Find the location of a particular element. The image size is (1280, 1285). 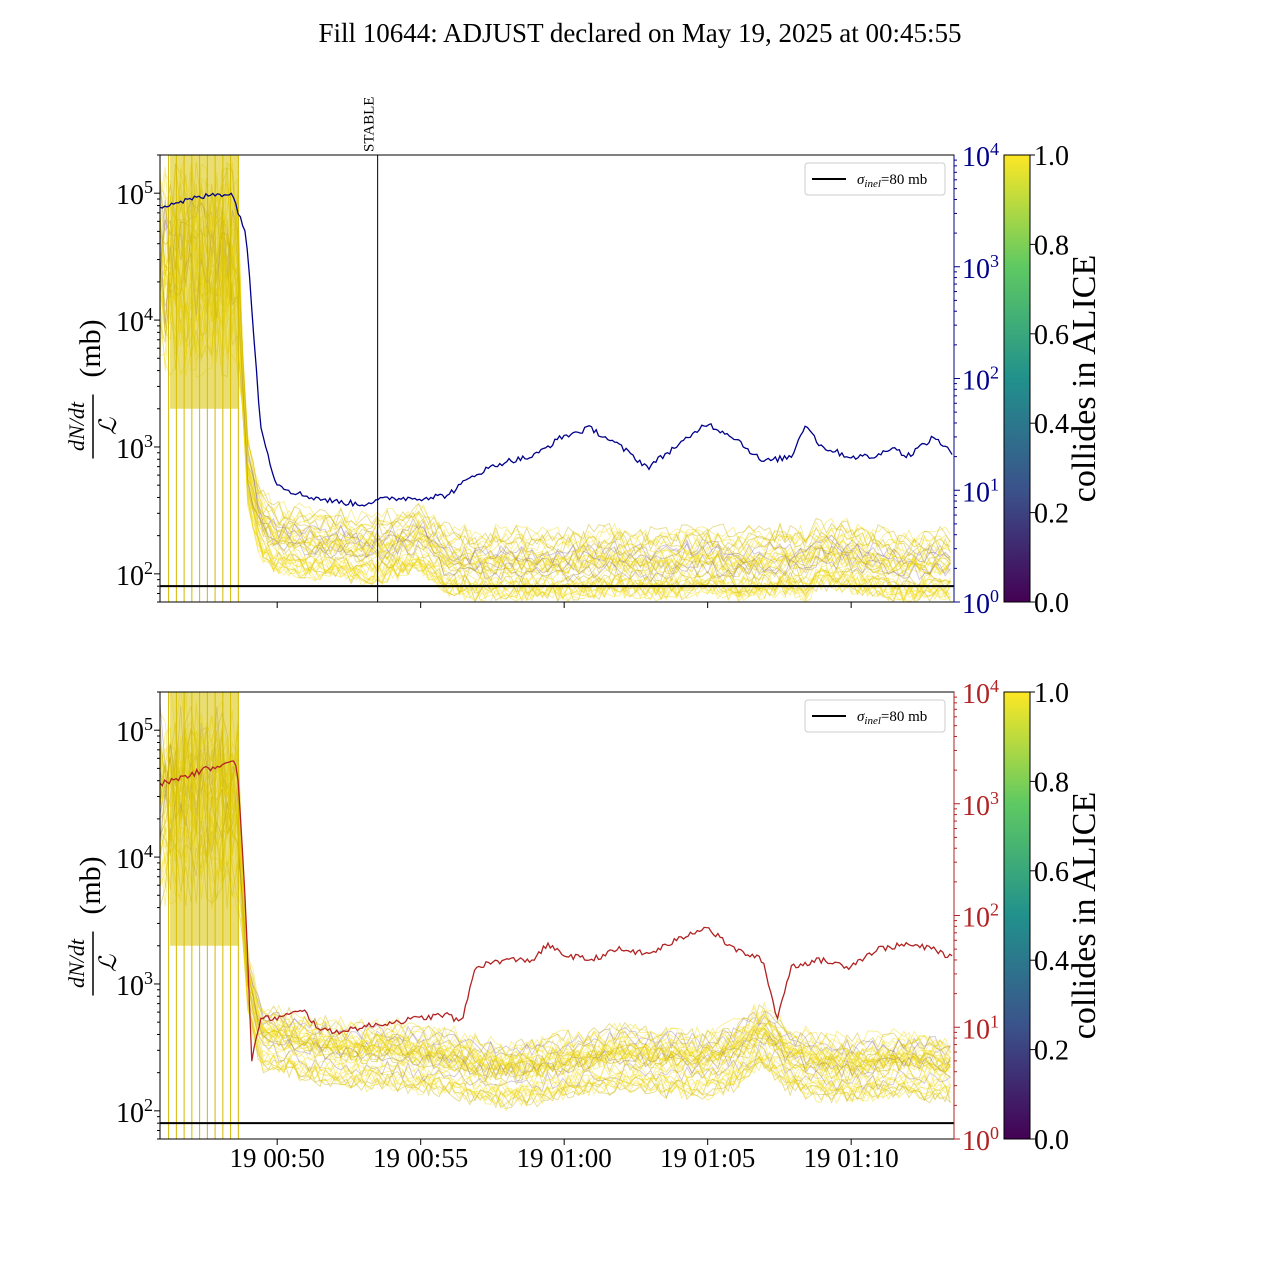

legend-label: σinel=80 mb is located at coordinates (892, 181).